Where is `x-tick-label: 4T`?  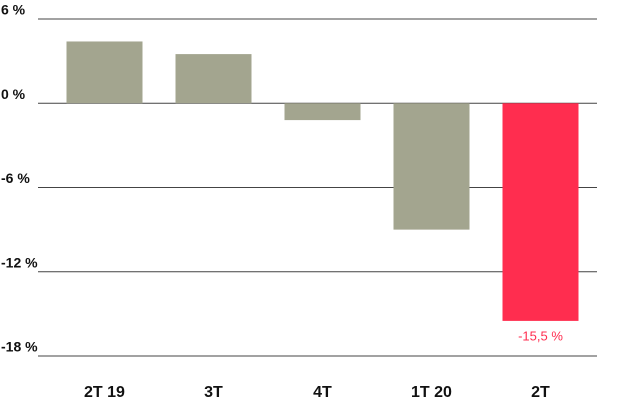 x-tick-label: 4T is located at coordinates (322, 392).